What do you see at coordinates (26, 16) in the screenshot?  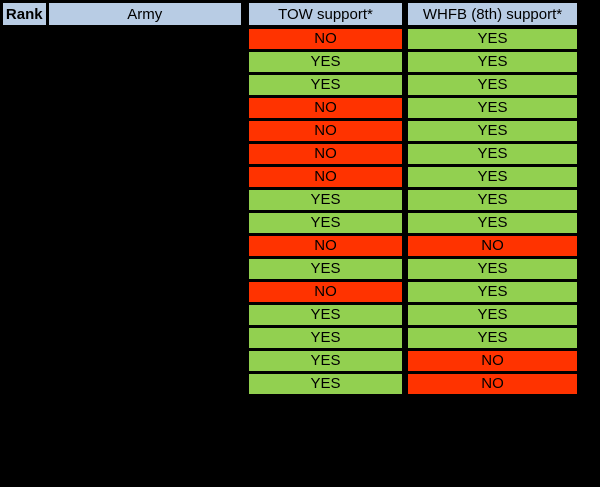 I see `column-header-rank: Rank` at bounding box center [26, 16].